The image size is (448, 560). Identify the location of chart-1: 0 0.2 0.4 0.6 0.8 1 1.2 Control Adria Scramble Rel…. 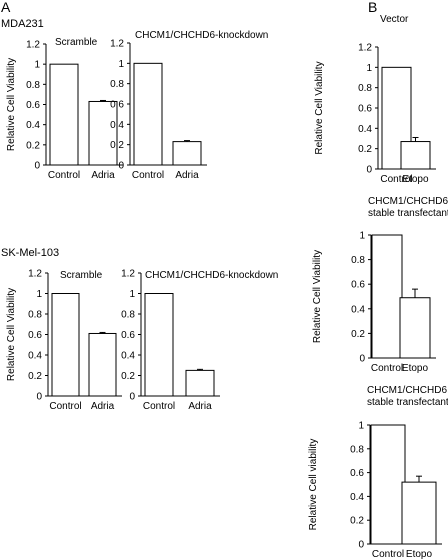
(64, 109).